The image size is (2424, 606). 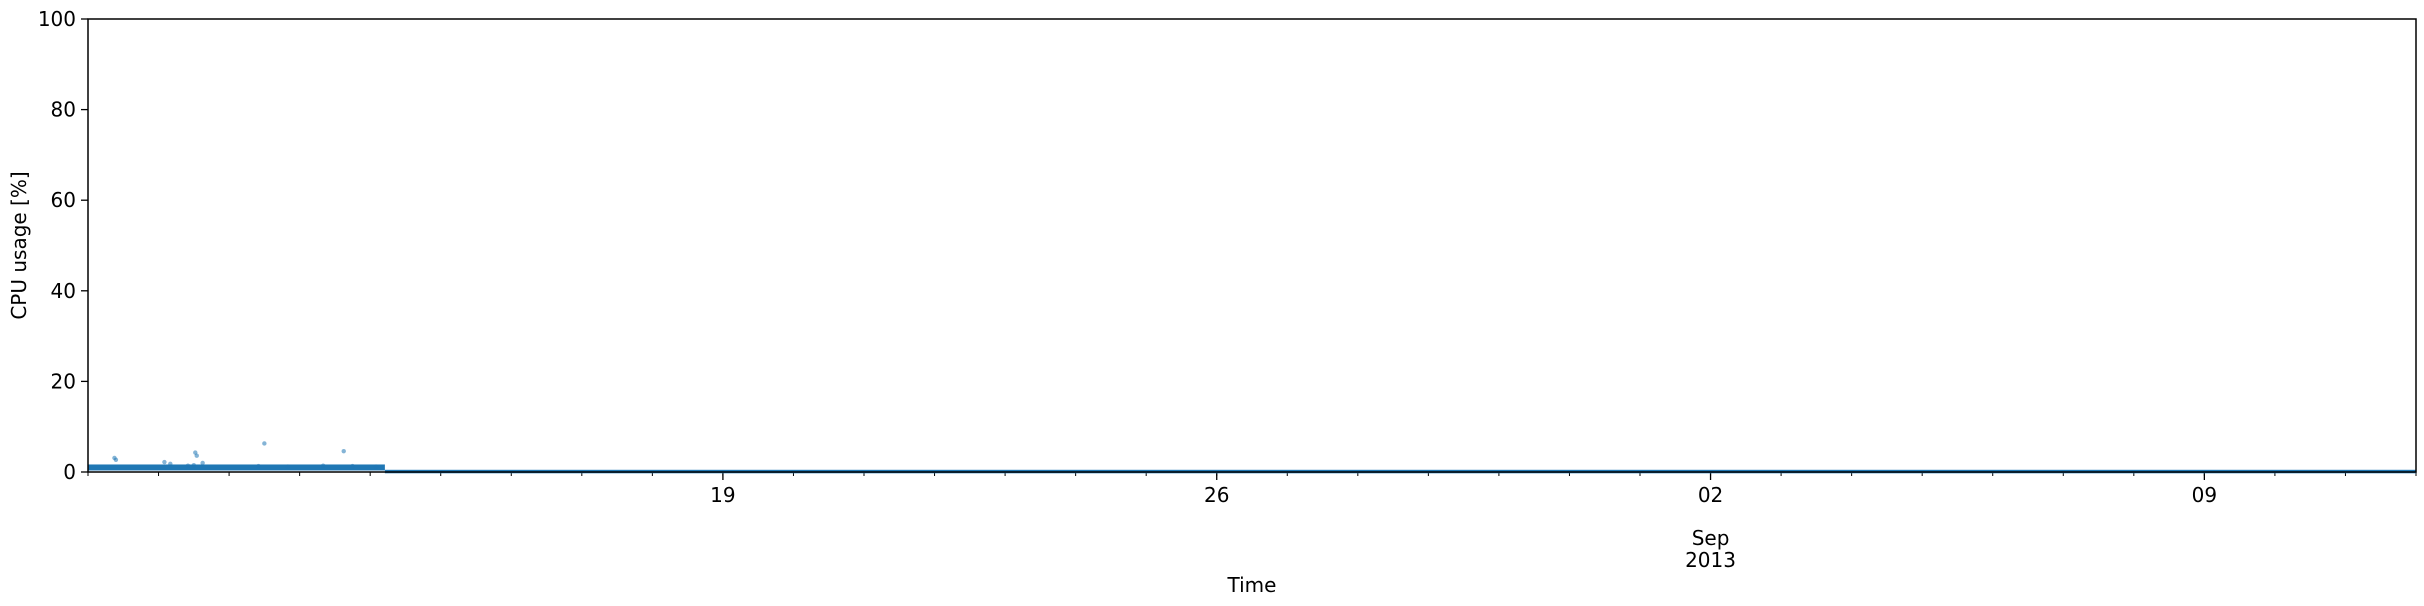 What do you see at coordinates (1710, 560) in the screenshot?
I see `x-year-label: 2013` at bounding box center [1710, 560].